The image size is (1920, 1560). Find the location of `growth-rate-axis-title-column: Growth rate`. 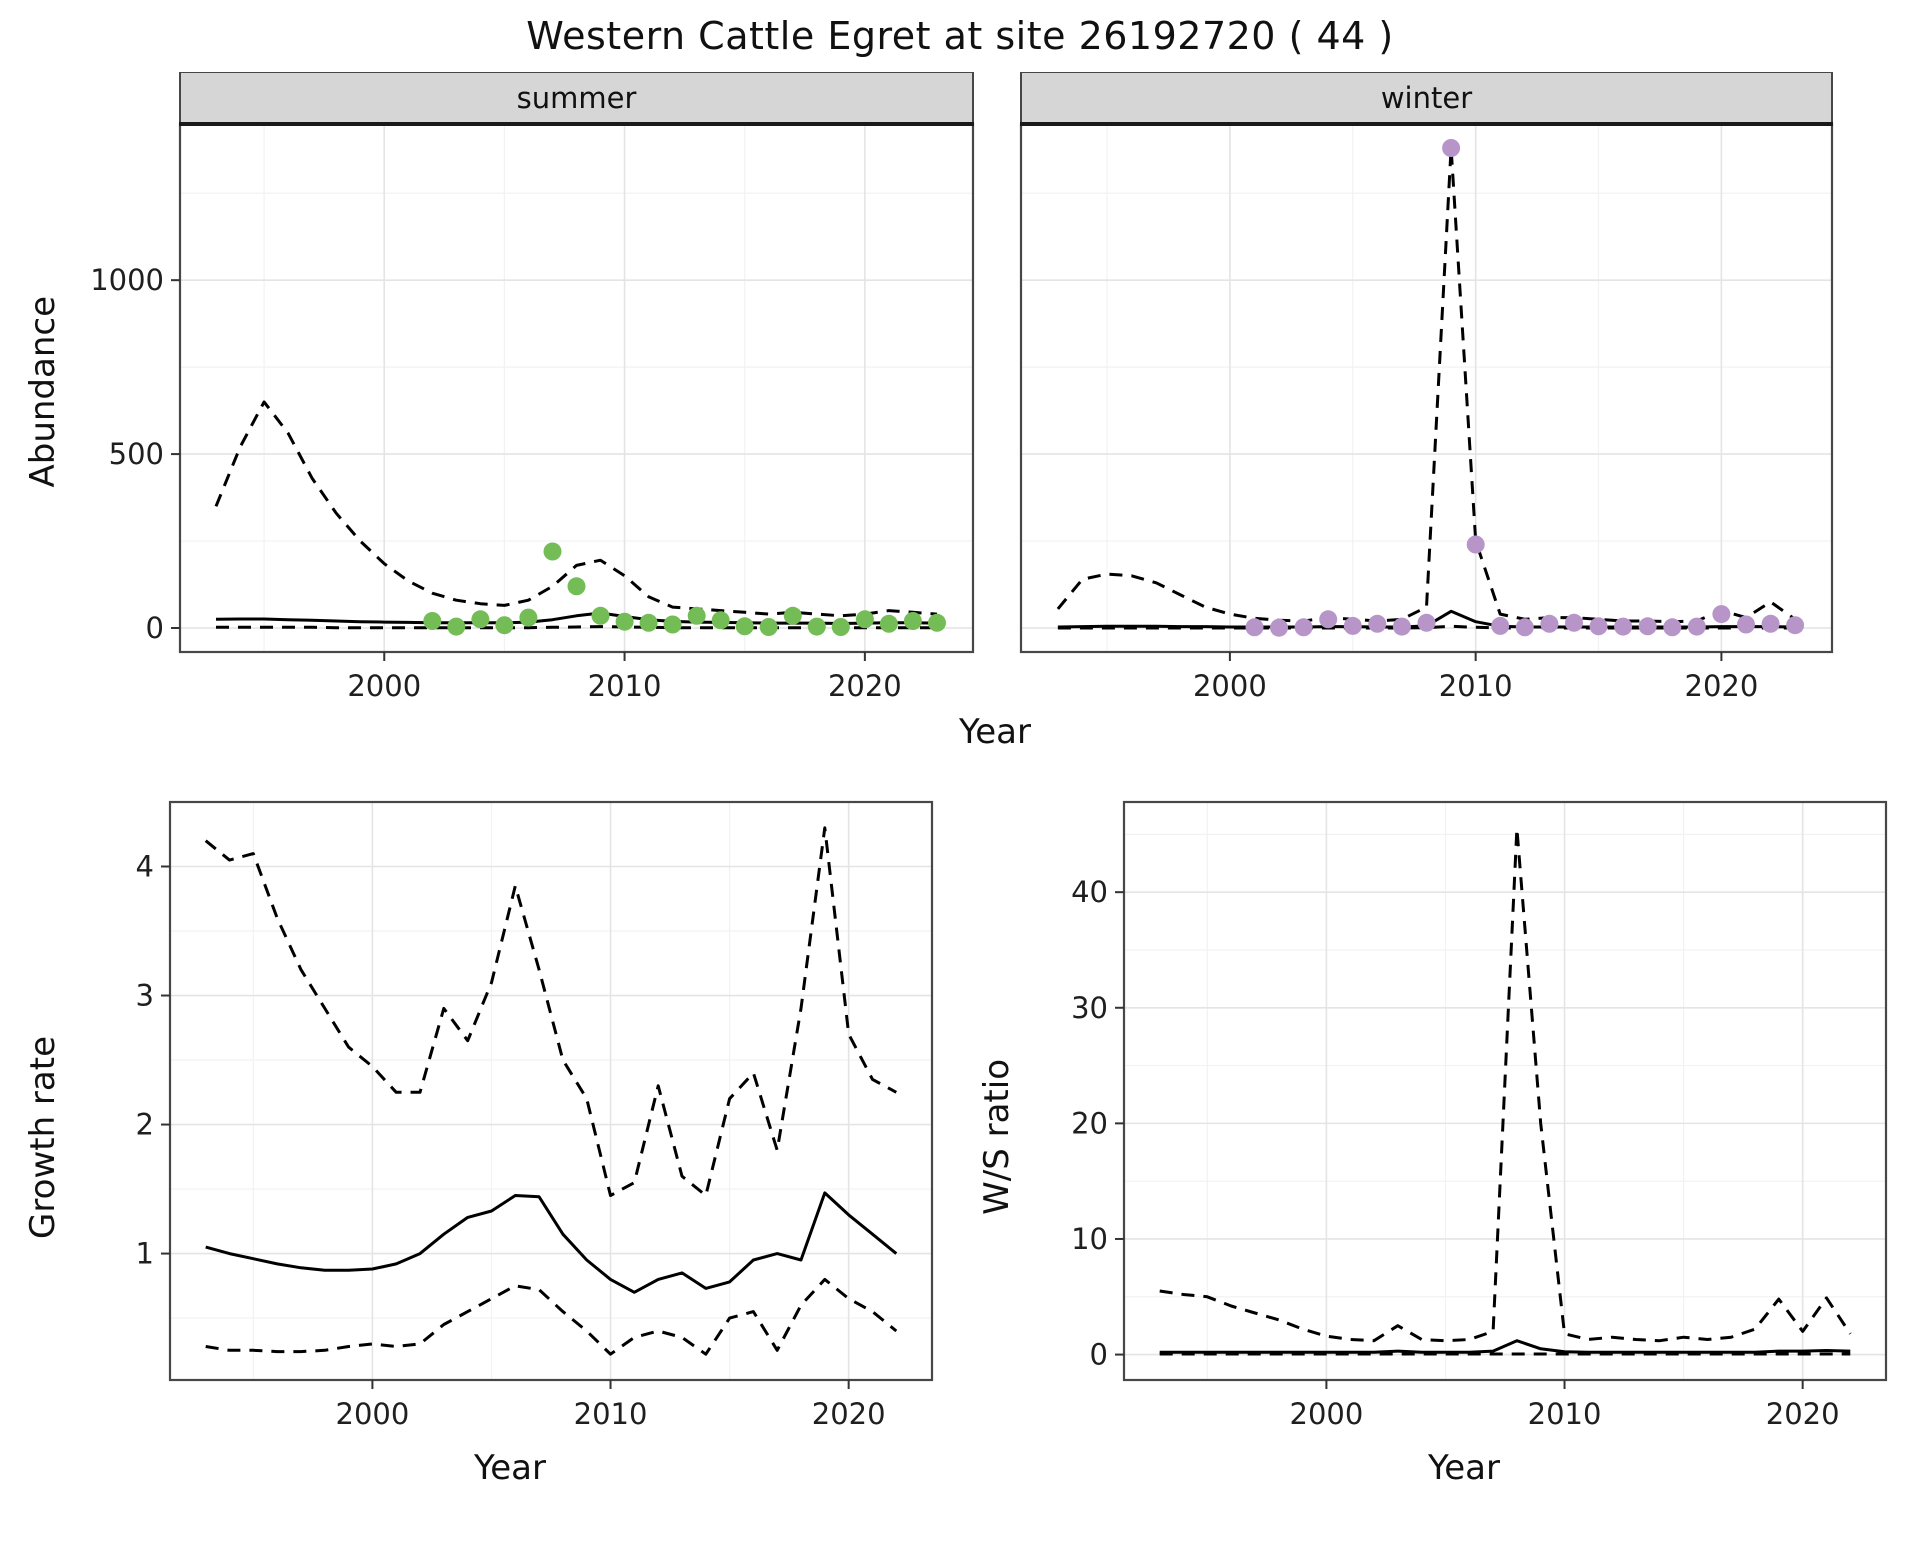

growth-rate-axis-title-column: Growth rate is located at coordinates (43, 1137).